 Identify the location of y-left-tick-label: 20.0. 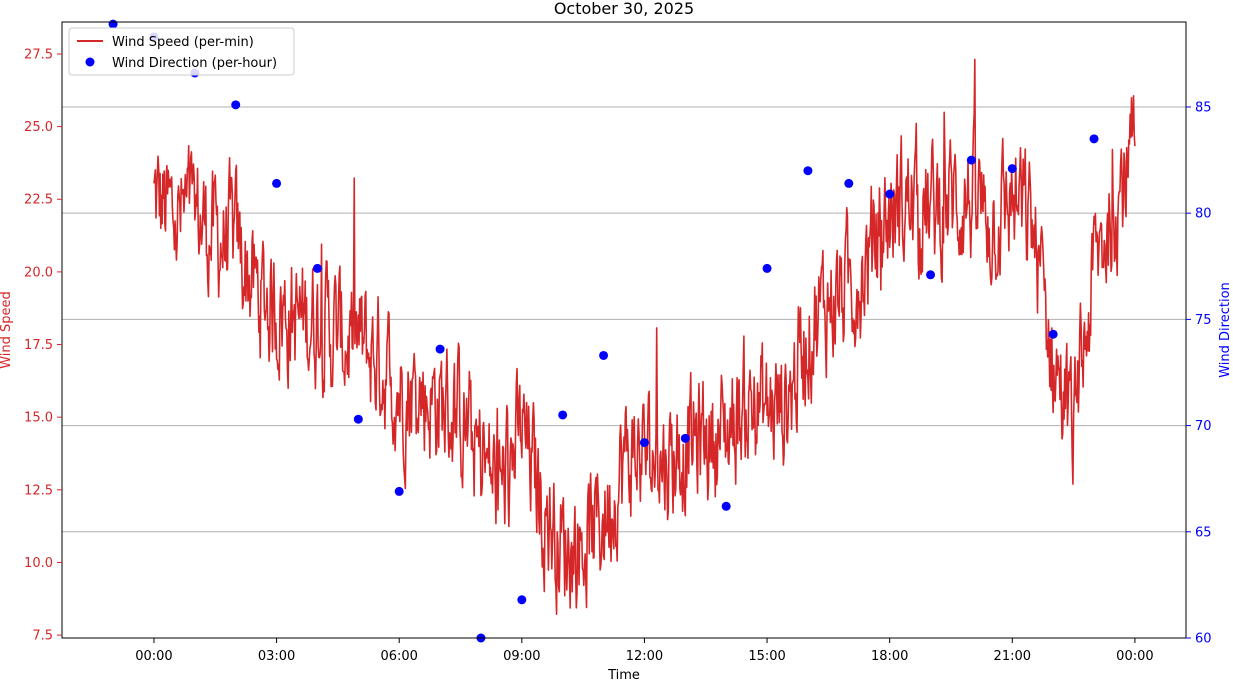
(38, 272).